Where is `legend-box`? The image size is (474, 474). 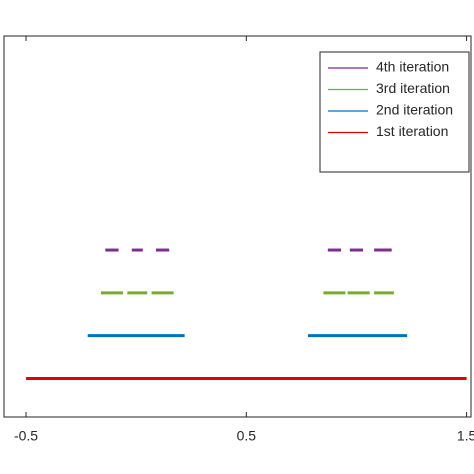
legend-box is located at coordinates (394, 112).